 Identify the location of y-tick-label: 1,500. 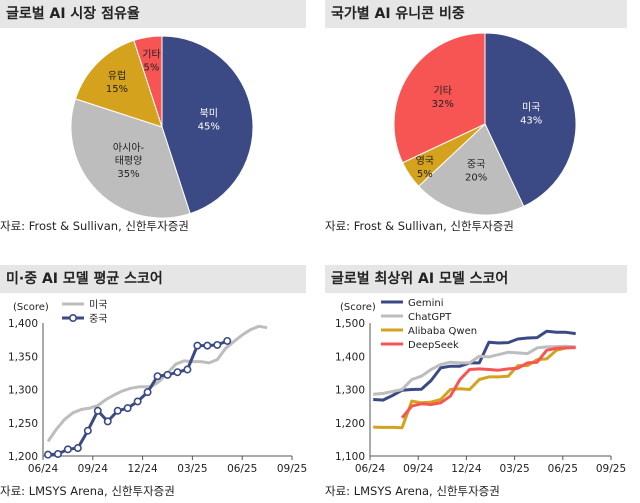
(350, 324).